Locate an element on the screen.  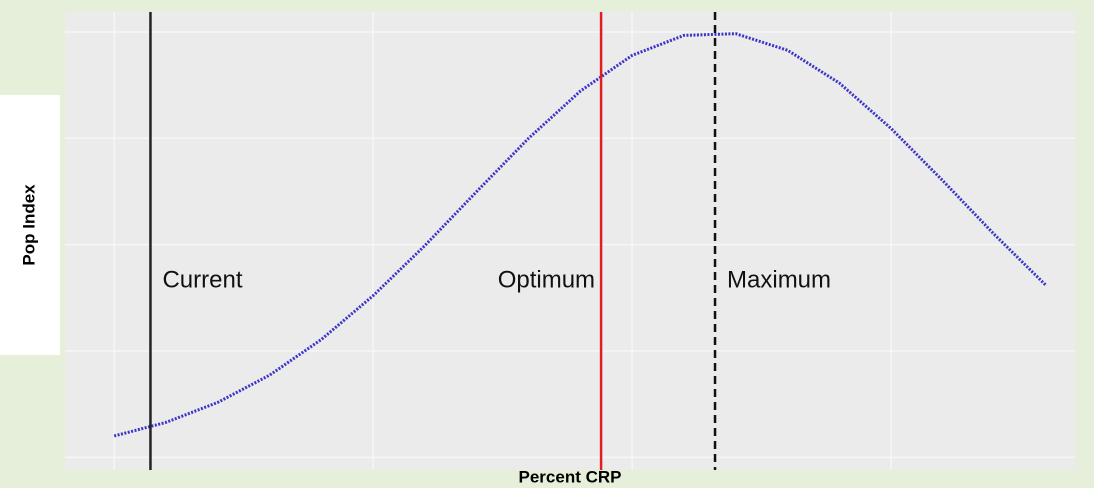
marker-label: Optimum is located at coordinates (546, 279).